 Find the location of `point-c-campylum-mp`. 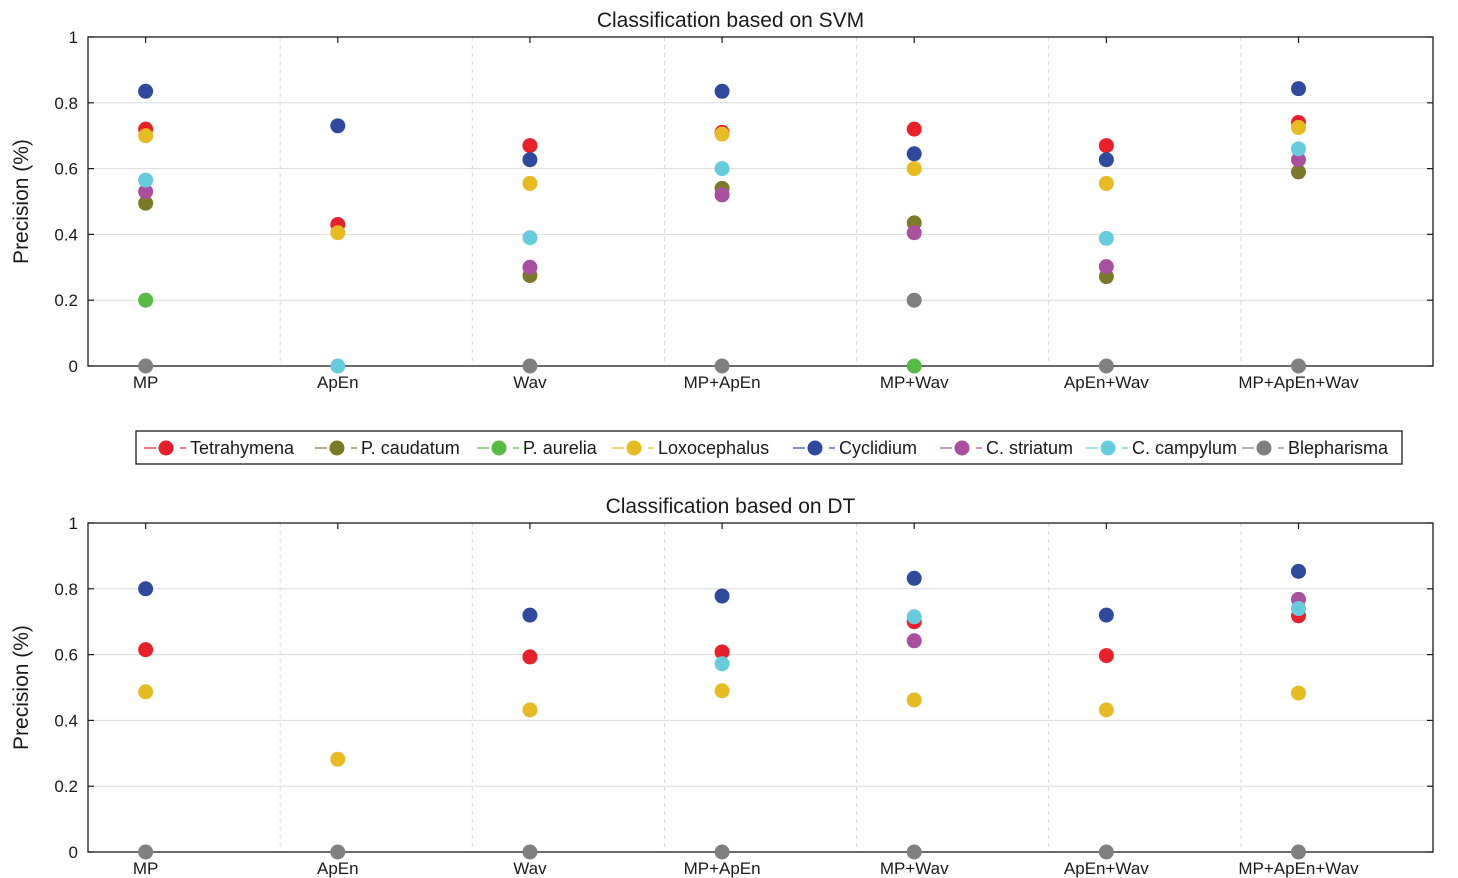

point-c-campylum-mp is located at coordinates (146, 180).